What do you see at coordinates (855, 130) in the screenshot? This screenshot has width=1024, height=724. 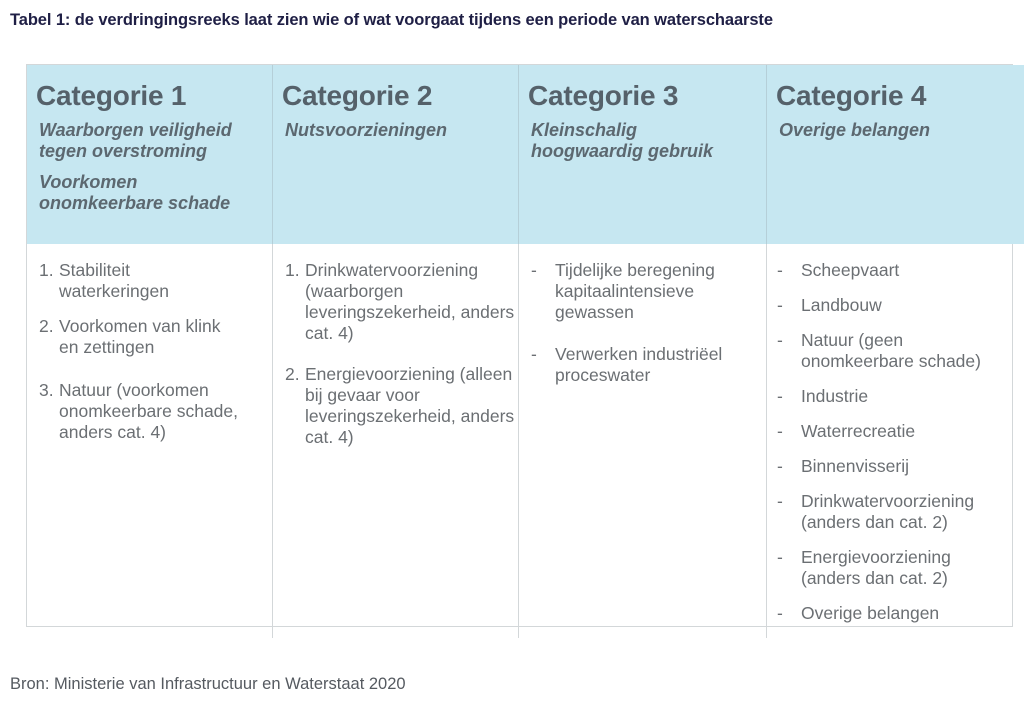 I see `category-subheading: Overige belangen` at bounding box center [855, 130].